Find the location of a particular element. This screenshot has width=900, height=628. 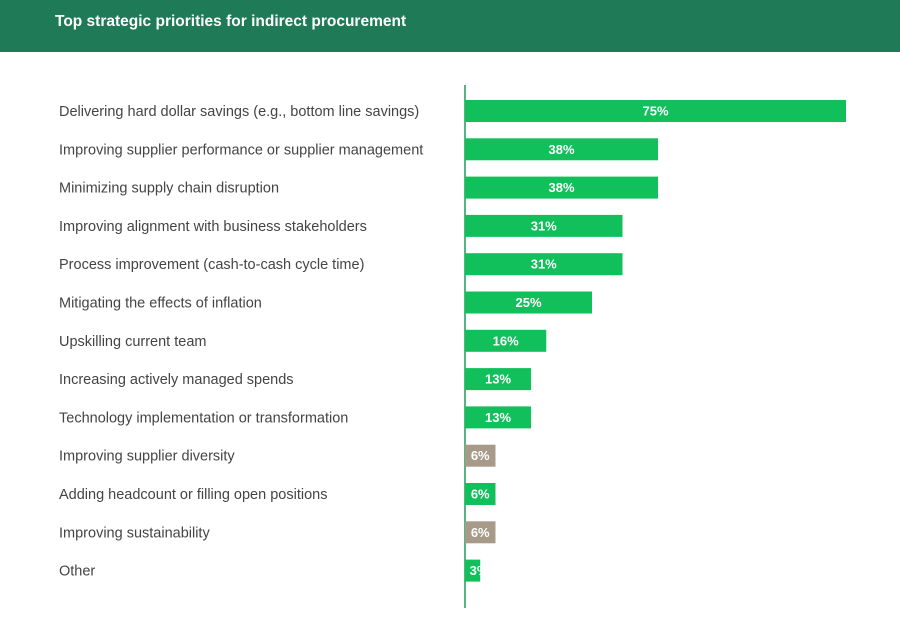

value-label: 25% is located at coordinates (528, 302).